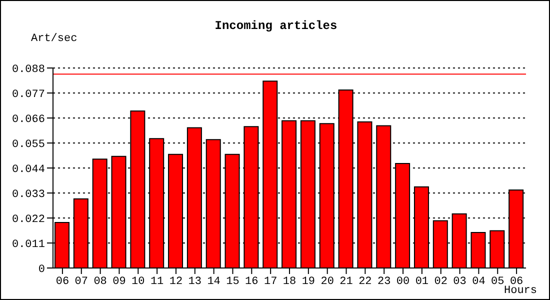 Image resolution: width=550 pixels, height=300 pixels. I want to click on x-tick-label: 21, so click(347, 282).